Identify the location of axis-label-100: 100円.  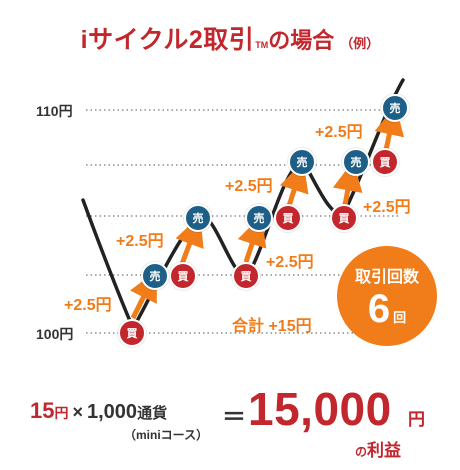
(55, 334).